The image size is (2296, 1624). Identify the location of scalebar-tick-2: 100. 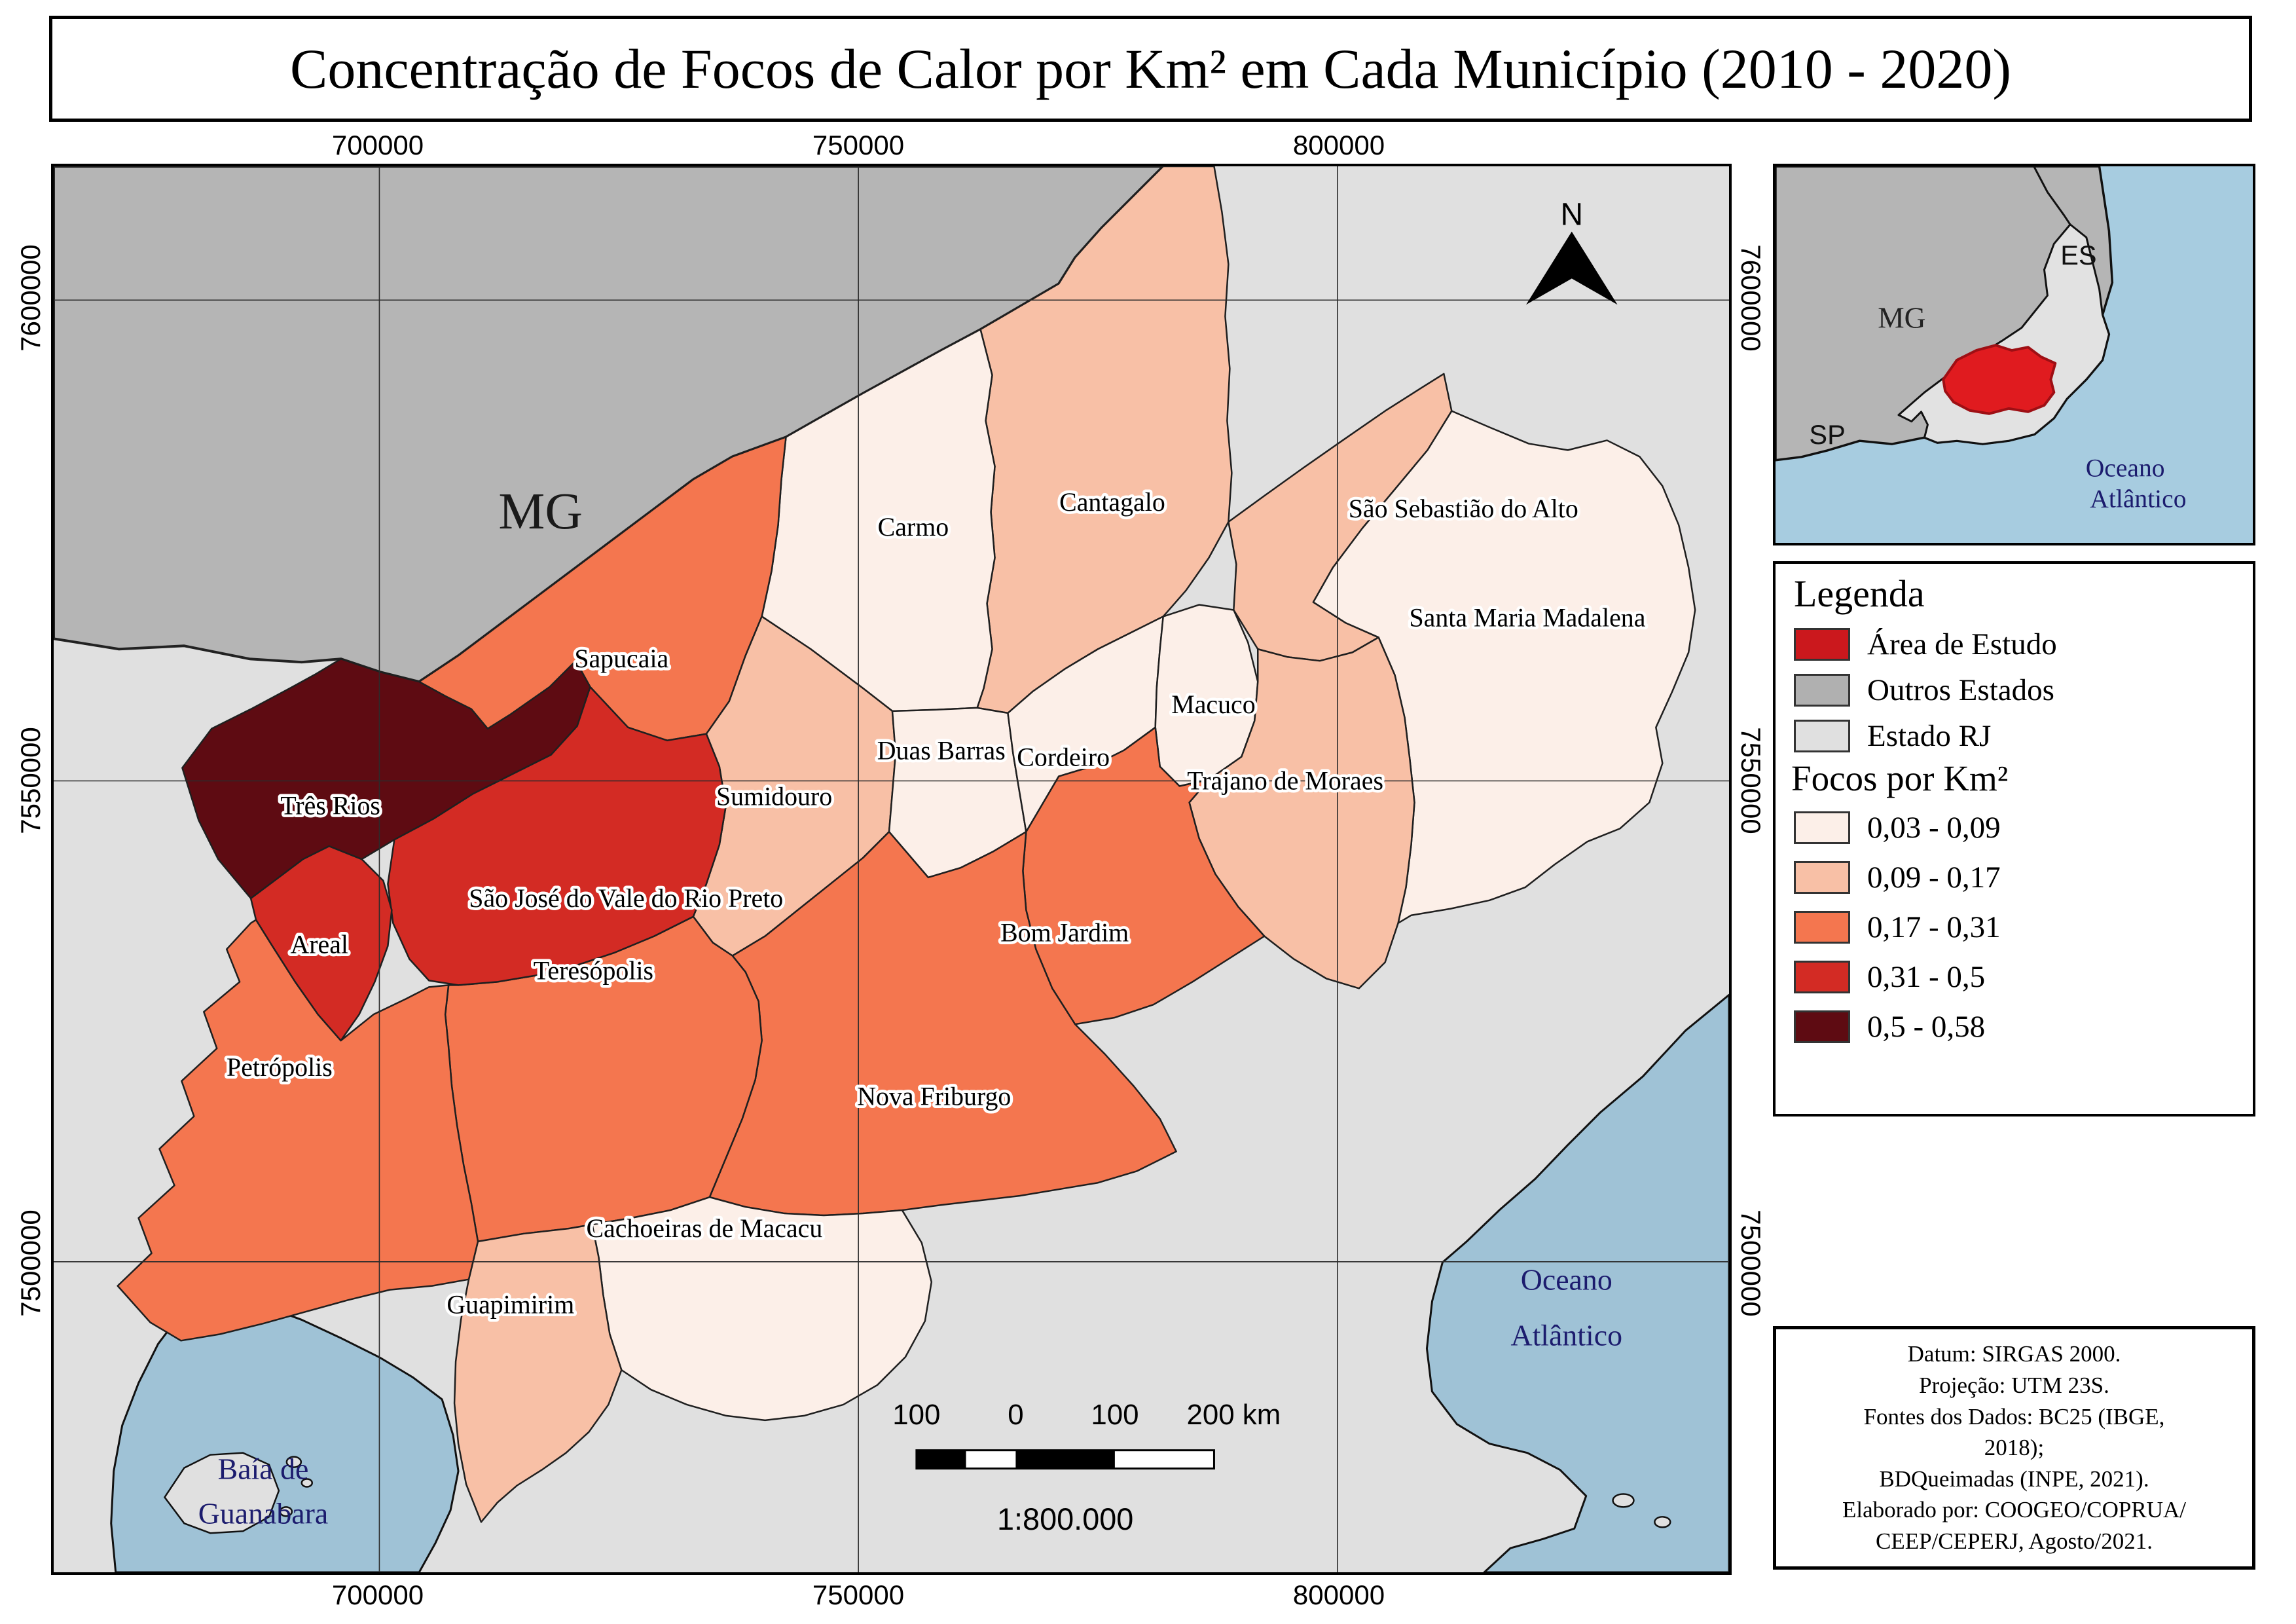
(1115, 1415).